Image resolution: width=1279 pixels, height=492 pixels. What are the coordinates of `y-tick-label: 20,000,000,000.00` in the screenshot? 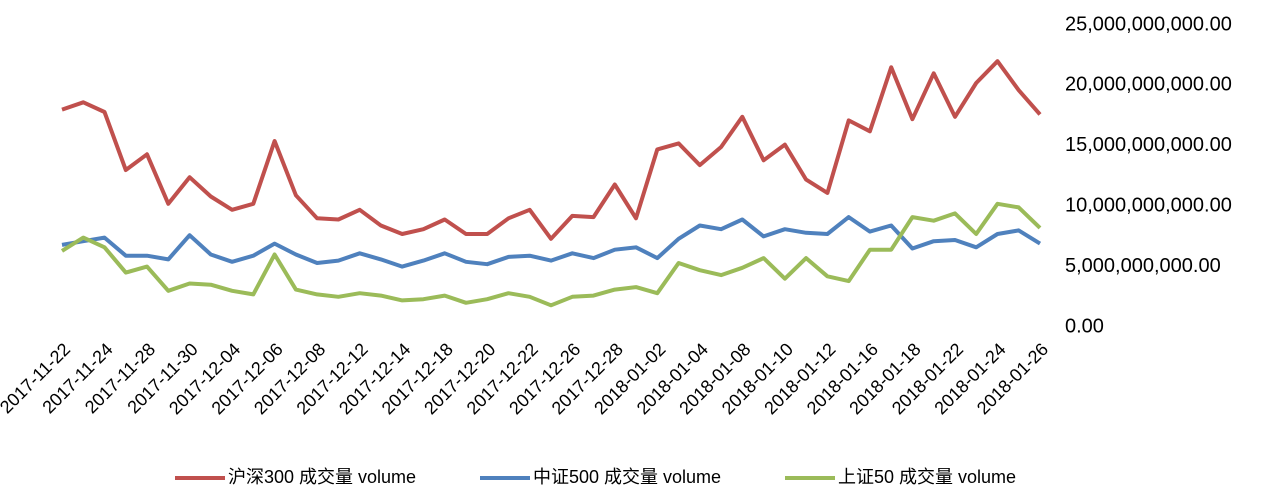 It's located at (1148, 85).